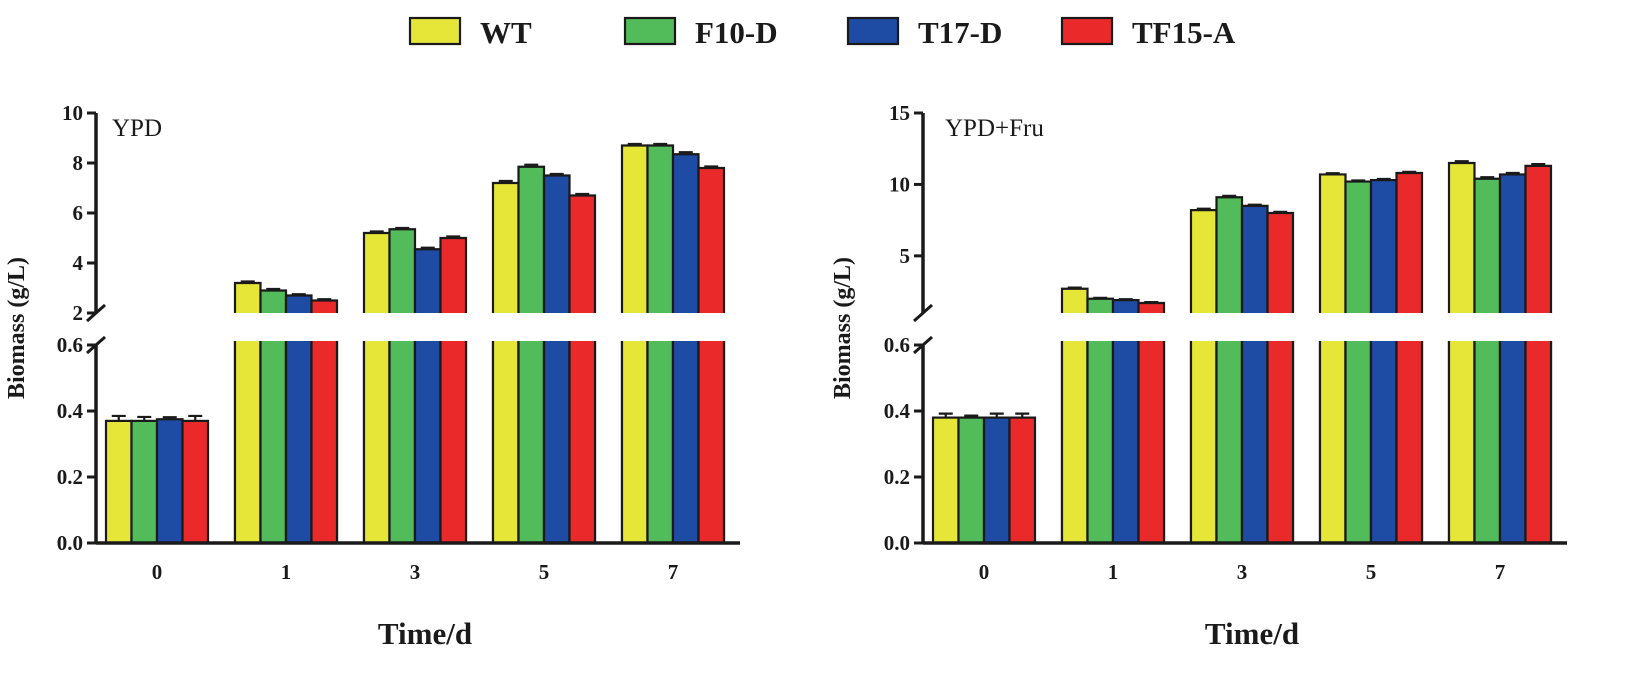 The height and width of the screenshot is (683, 1629). Describe the element at coordinates (1184, 32) in the screenshot. I see `legend-label-3: TF15-A` at that location.